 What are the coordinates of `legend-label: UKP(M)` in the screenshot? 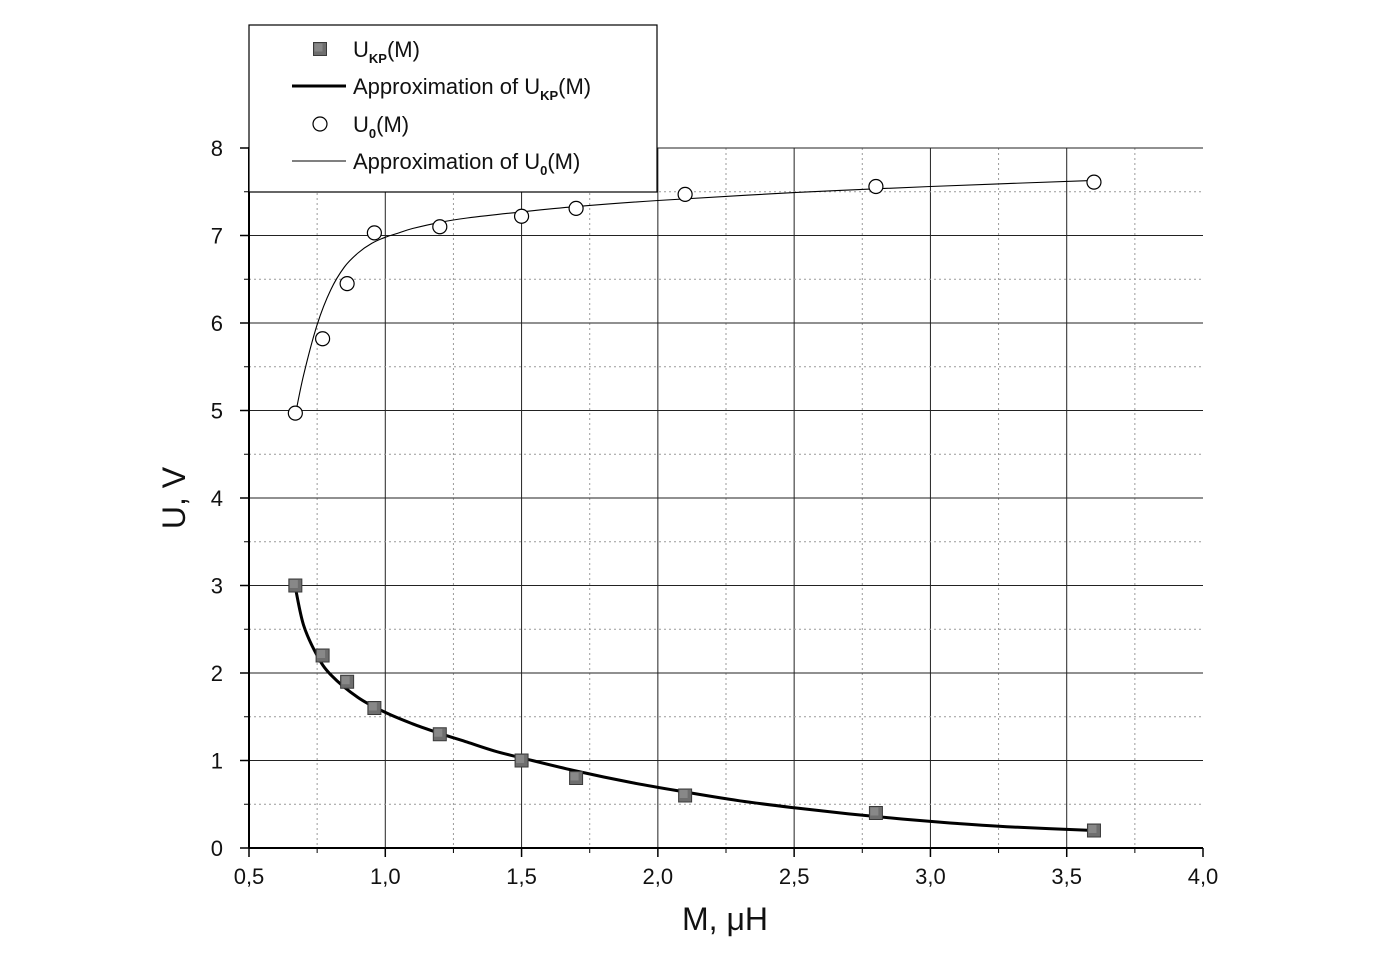 It's located at (386, 51).